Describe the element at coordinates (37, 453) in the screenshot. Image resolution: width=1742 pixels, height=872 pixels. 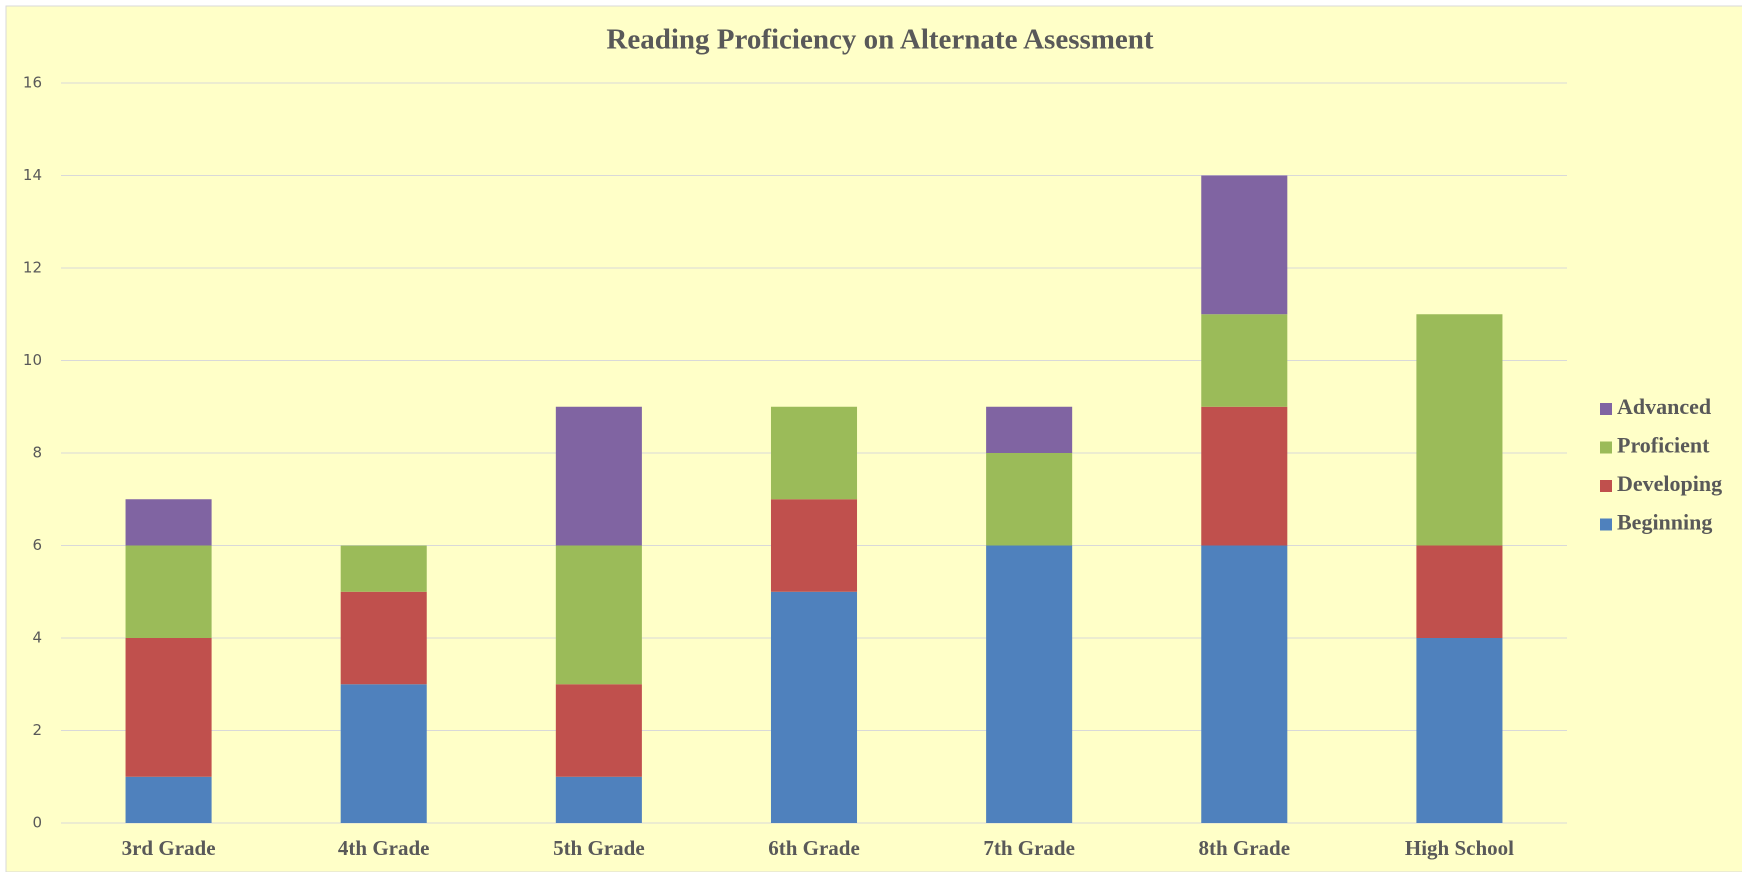
I see `y-tick-label: 8` at that location.